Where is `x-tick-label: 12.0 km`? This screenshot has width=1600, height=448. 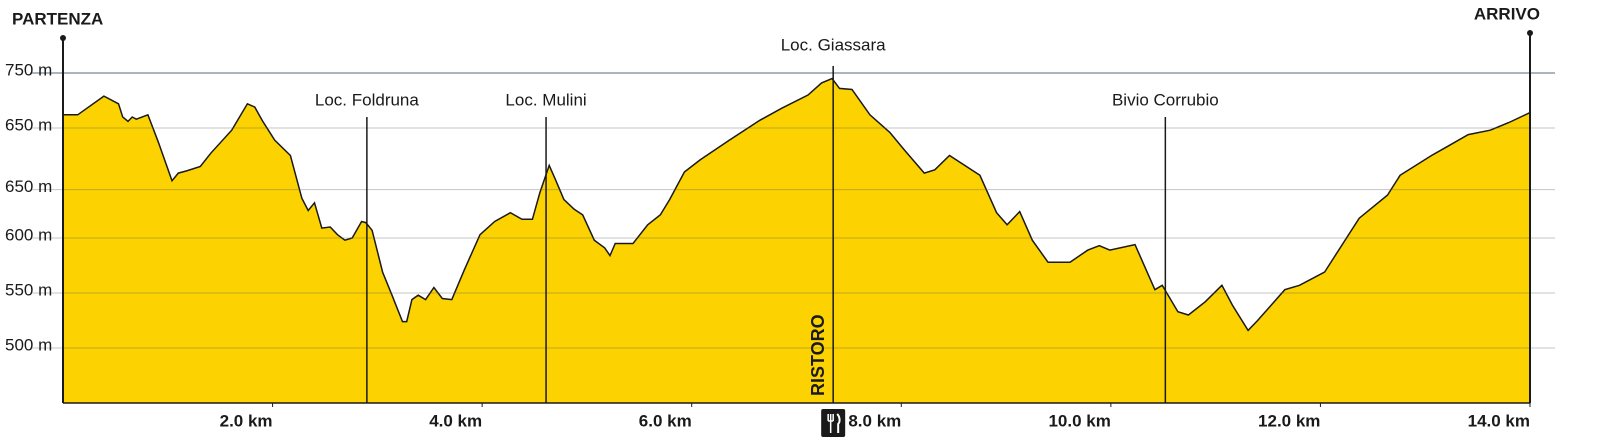 x-tick-label: 12.0 km is located at coordinates (1289, 420).